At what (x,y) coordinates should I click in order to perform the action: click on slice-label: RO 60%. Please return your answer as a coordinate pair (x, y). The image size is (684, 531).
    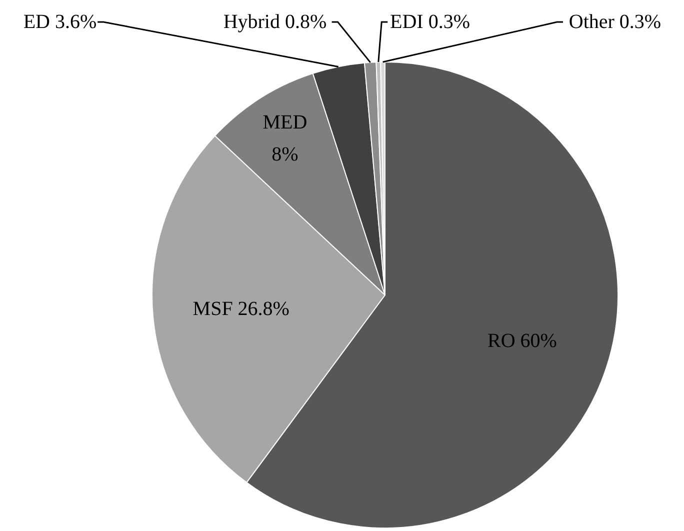
    Looking at the image, I should click on (522, 341).